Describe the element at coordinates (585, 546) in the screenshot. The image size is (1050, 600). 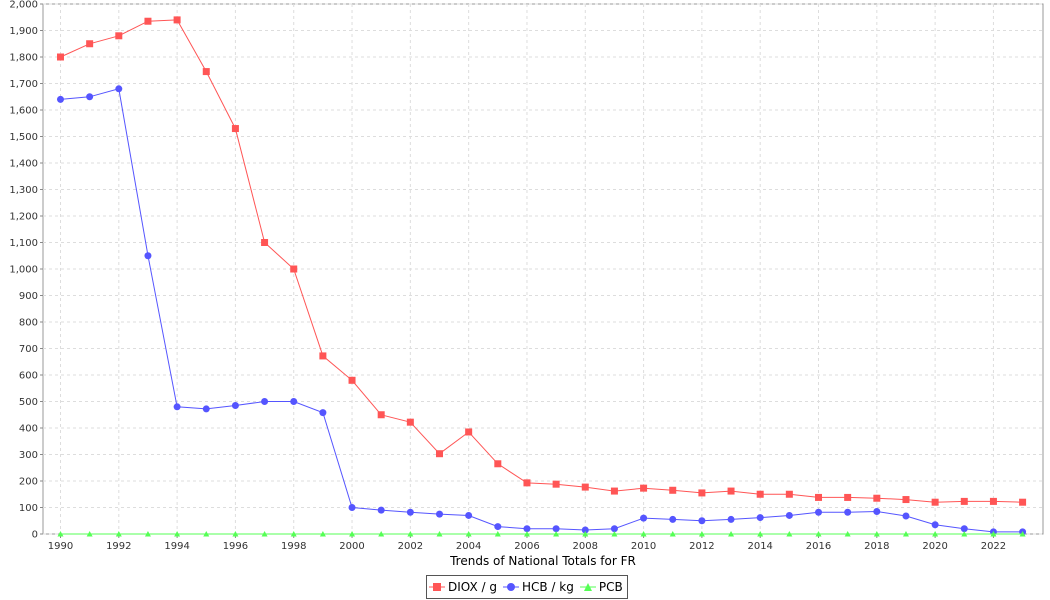
I see `x-tick-label: 2008` at that location.